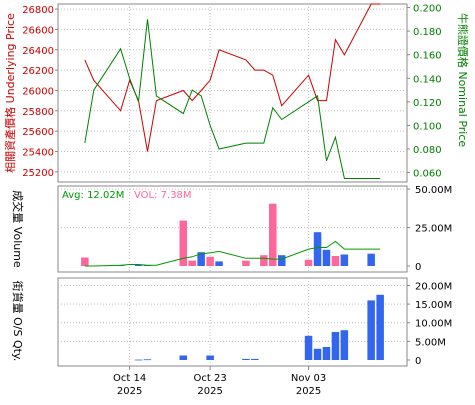 Image resolution: width=475 pixels, height=405 pixels. What do you see at coordinates (427, 9) in the screenshot?
I see `price-right-tick-label: 0.200` at bounding box center [427, 9].